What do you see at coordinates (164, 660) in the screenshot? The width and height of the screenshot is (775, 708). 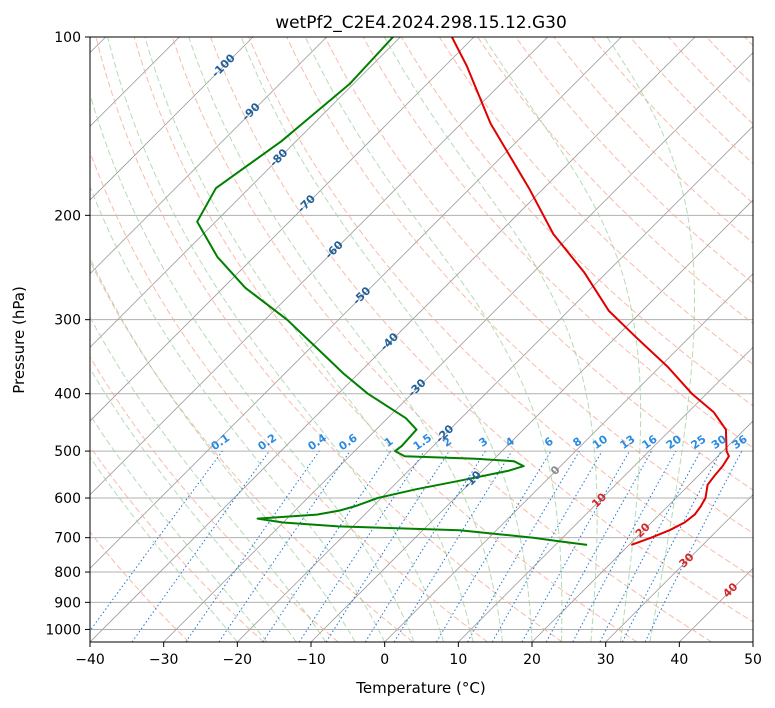 I see `x-tick-label: −30` at bounding box center [164, 660].